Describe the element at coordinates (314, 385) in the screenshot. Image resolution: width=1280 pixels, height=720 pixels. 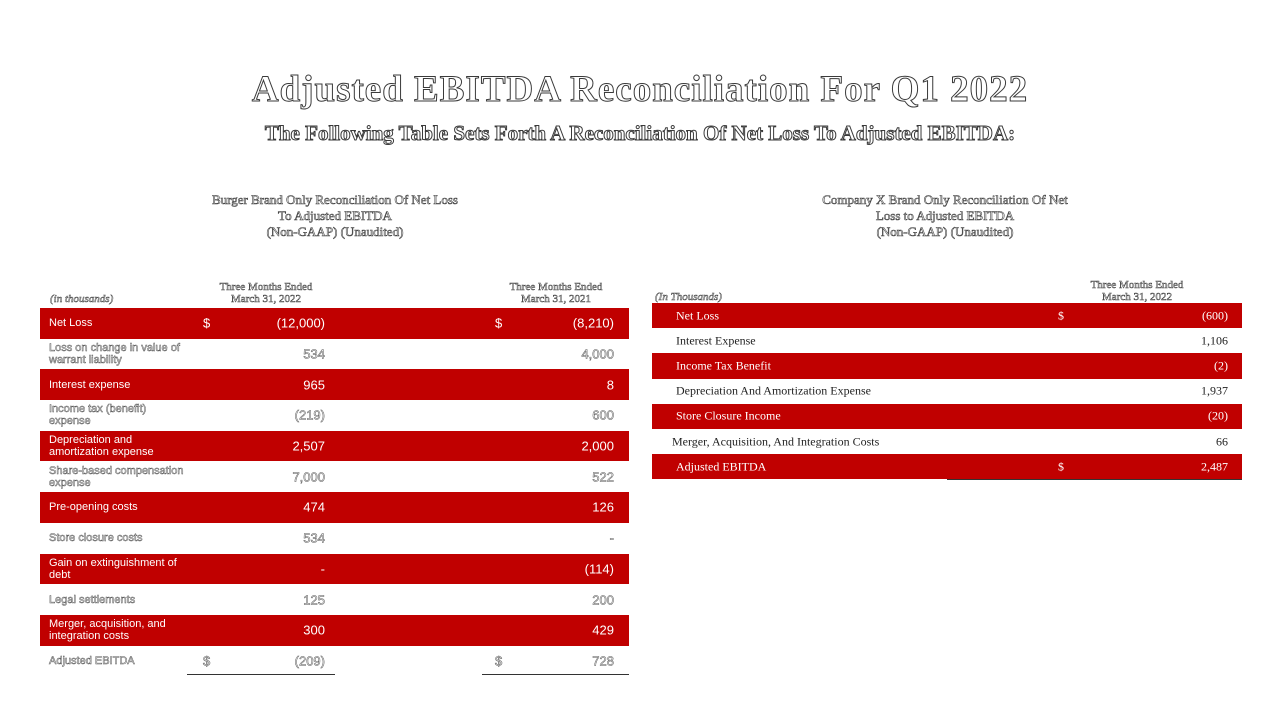
I see `value-2022: 965` at that location.